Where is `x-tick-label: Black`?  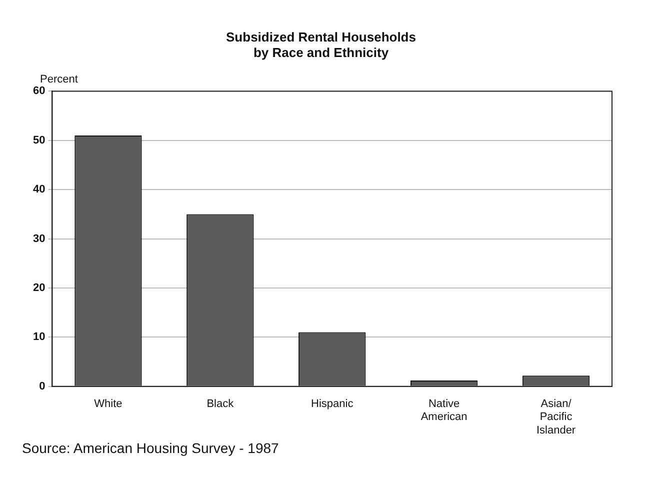
x-tick-label: Black is located at coordinates (220, 404).